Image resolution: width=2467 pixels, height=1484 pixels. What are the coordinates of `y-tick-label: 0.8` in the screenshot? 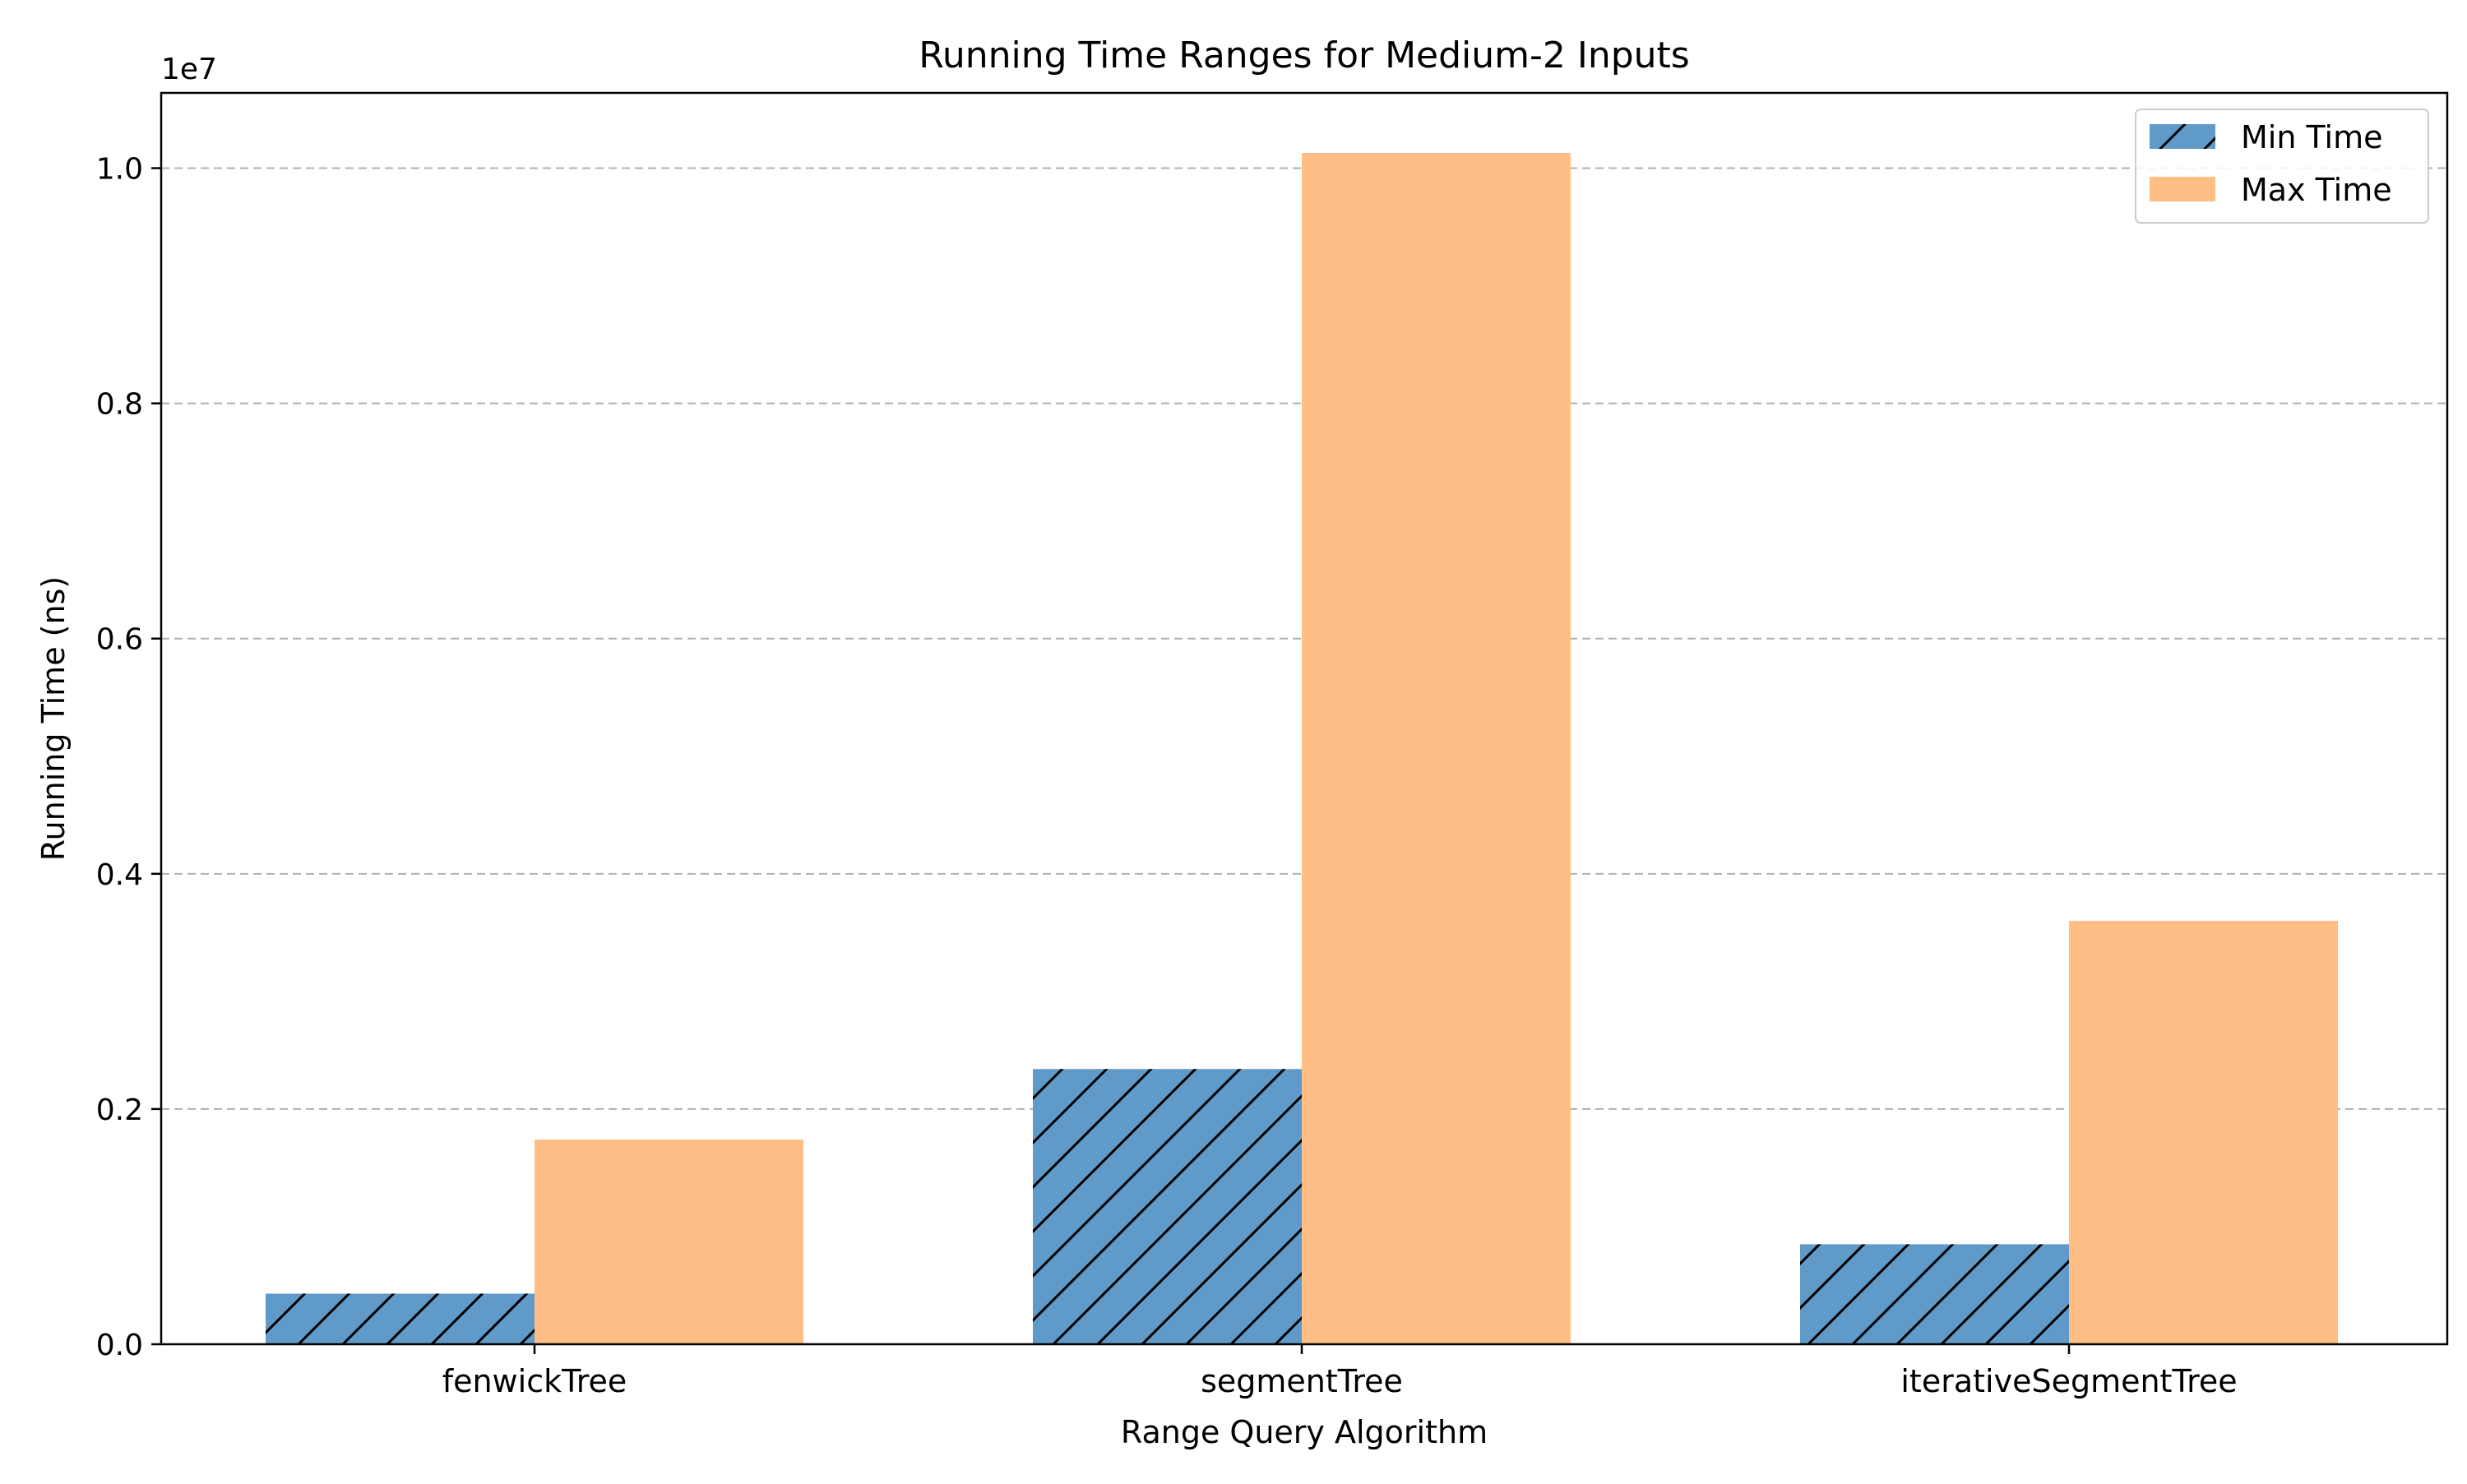 It's located at (120, 405).